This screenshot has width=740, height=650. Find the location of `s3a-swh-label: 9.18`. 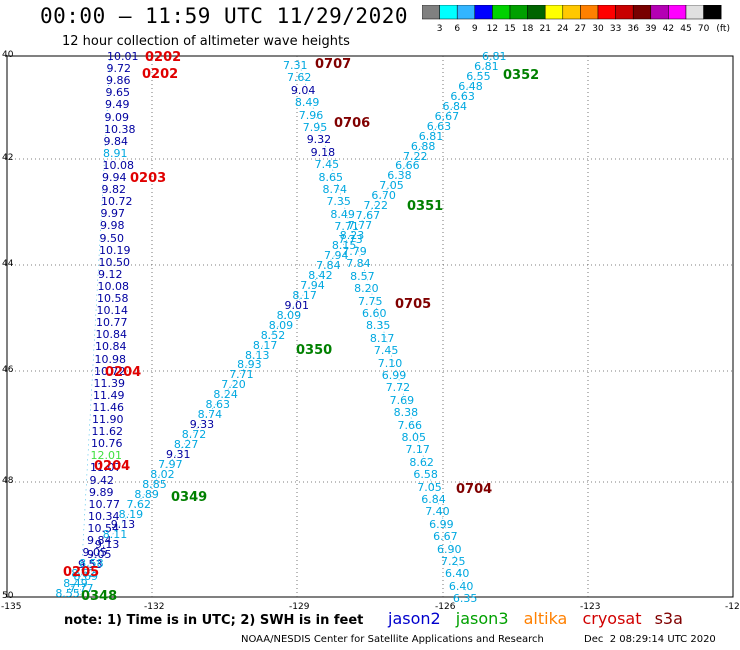

s3a-swh-label: 9.18 is located at coordinates (323, 152).